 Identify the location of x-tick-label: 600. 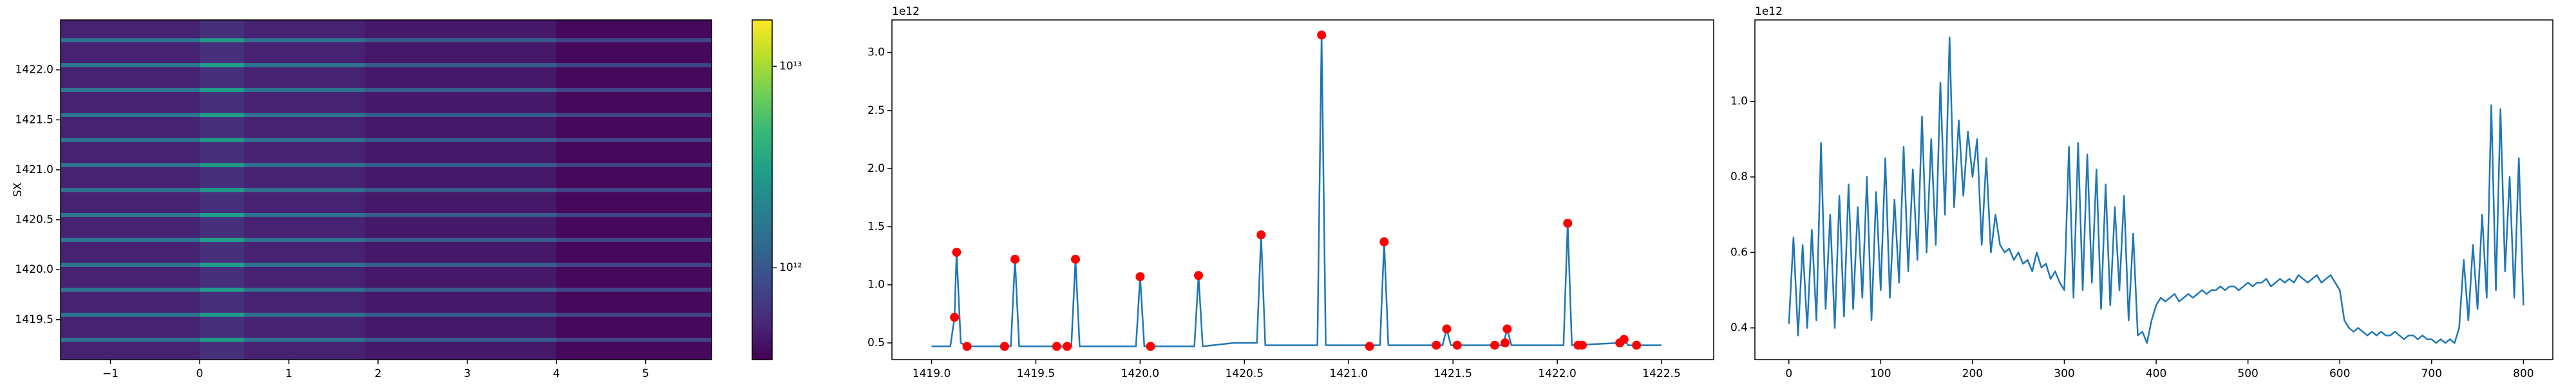
(2339, 373).